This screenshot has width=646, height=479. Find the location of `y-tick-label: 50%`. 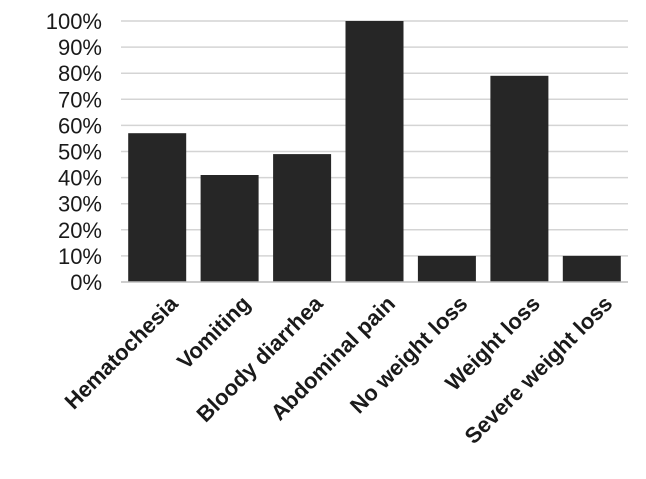

y-tick-label: 50% is located at coordinates (80, 152).